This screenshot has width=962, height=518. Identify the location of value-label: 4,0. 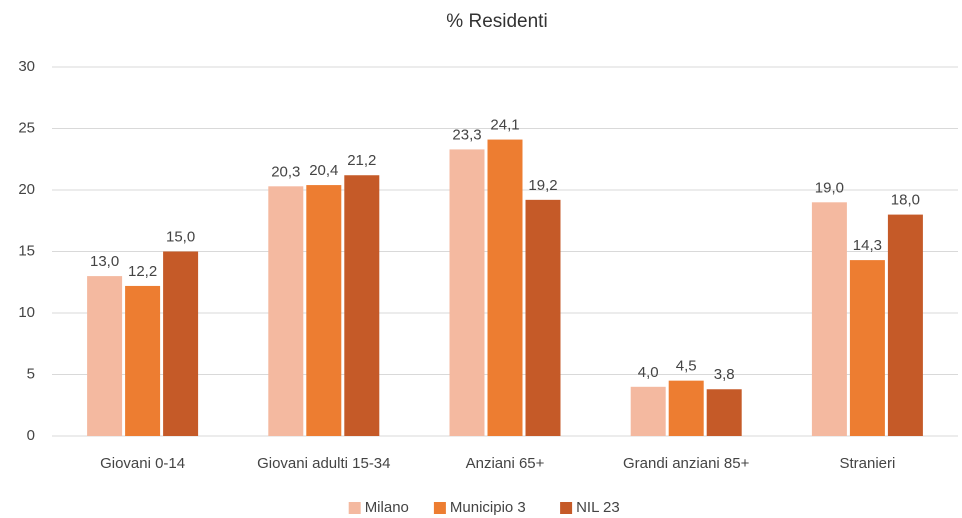
(648, 372).